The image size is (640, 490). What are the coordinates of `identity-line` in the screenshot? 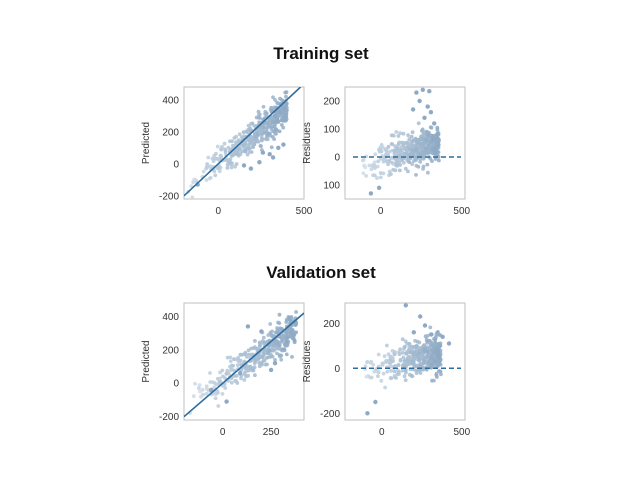 It's located at (243, 142).